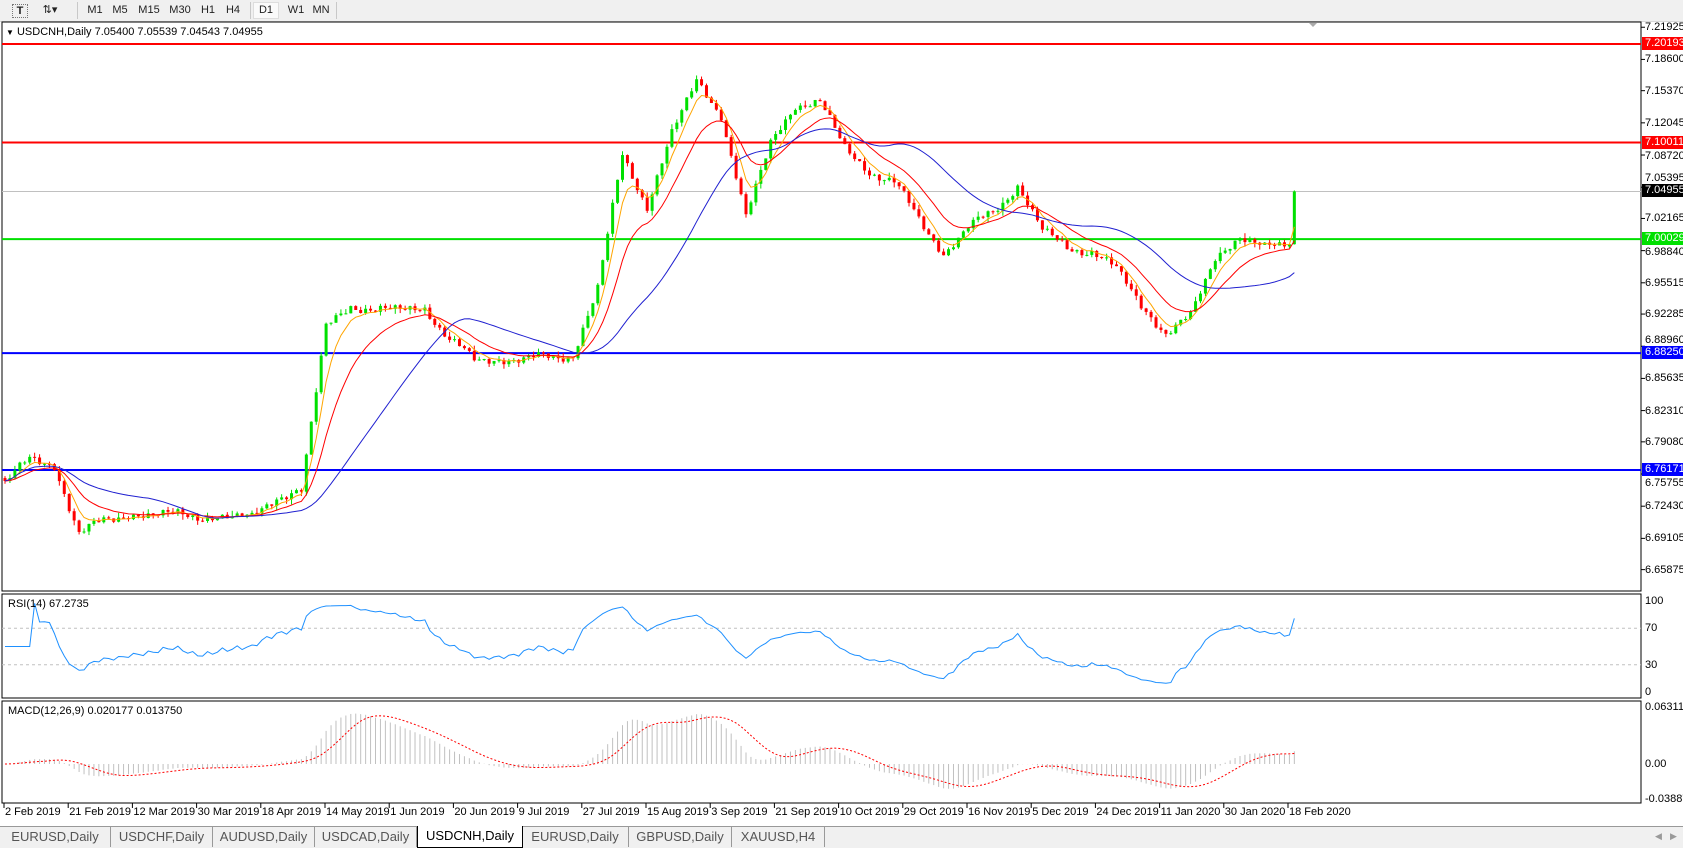 Image resolution: width=1683 pixels, height=848 pixels. Describe the element at coordinates (180, 10) in the screenshot. I see `timeframe-m30: M30` at that location.